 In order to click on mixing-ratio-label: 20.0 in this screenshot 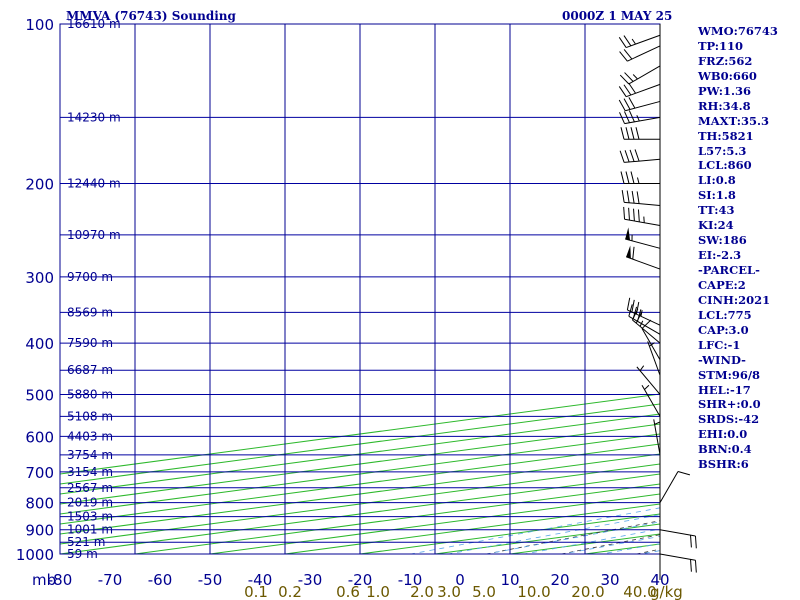, I will do `click(587, 591)`.